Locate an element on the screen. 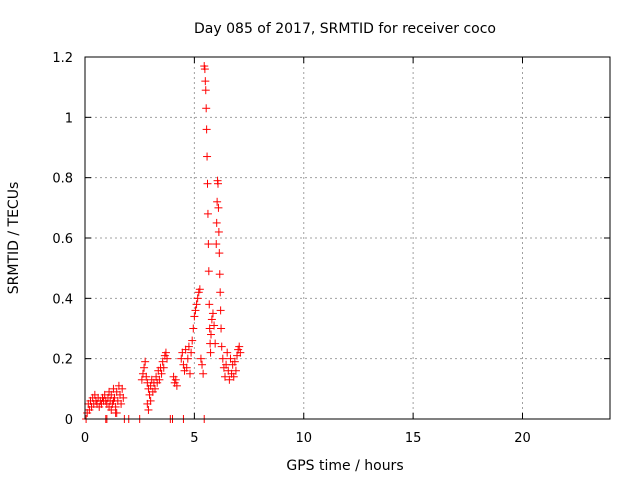  y-tick-label: 1 is located at coordinates (69, 118).